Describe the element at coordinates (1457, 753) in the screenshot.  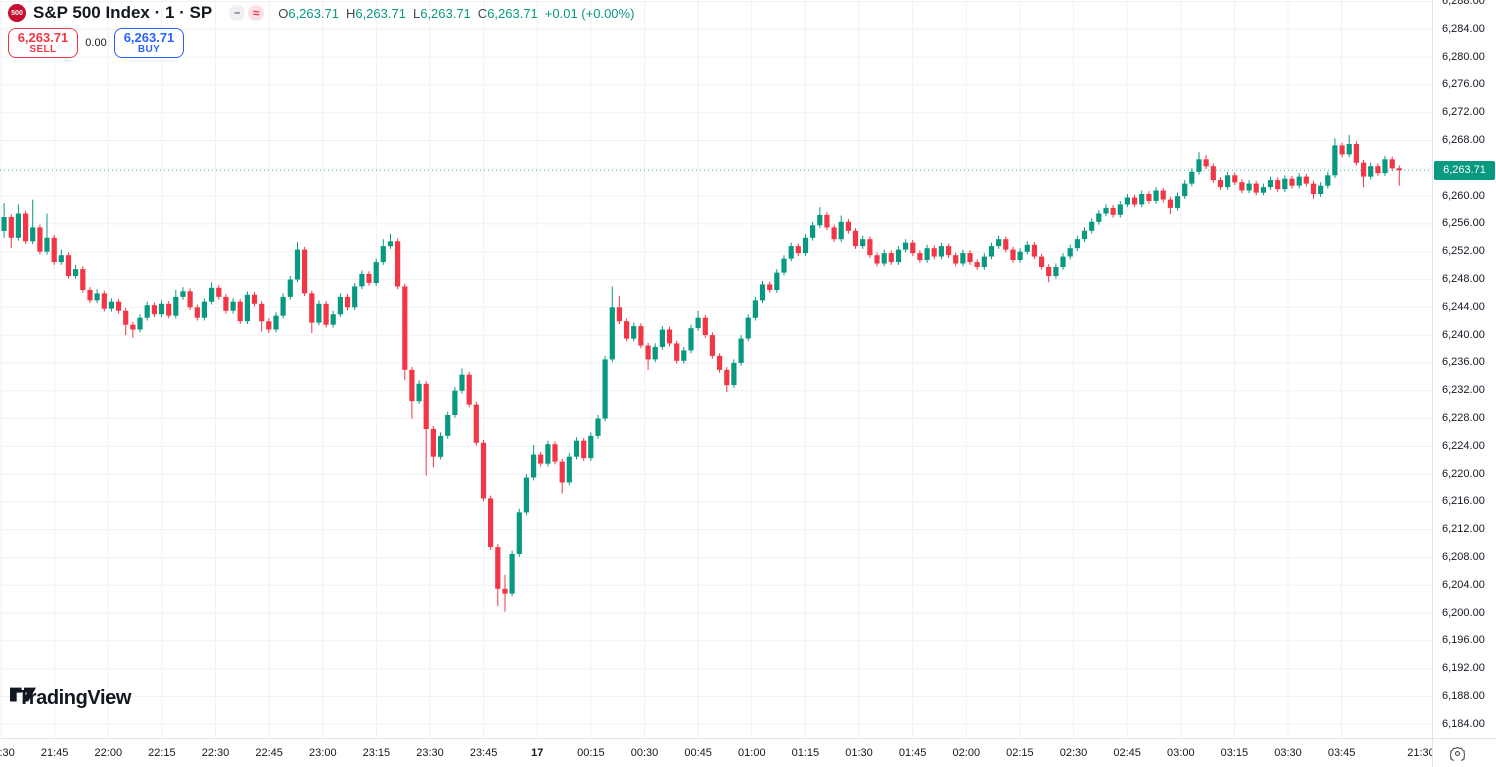
I see `axis-settings-gear-icon` at that location.